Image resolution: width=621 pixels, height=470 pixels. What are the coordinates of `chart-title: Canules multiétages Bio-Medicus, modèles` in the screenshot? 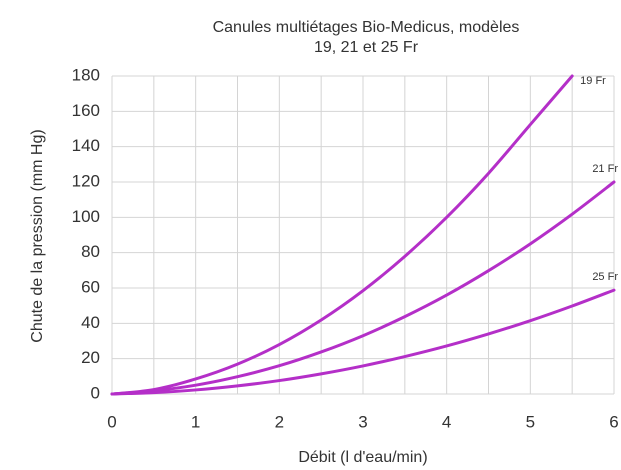 It's located at (366, 27).